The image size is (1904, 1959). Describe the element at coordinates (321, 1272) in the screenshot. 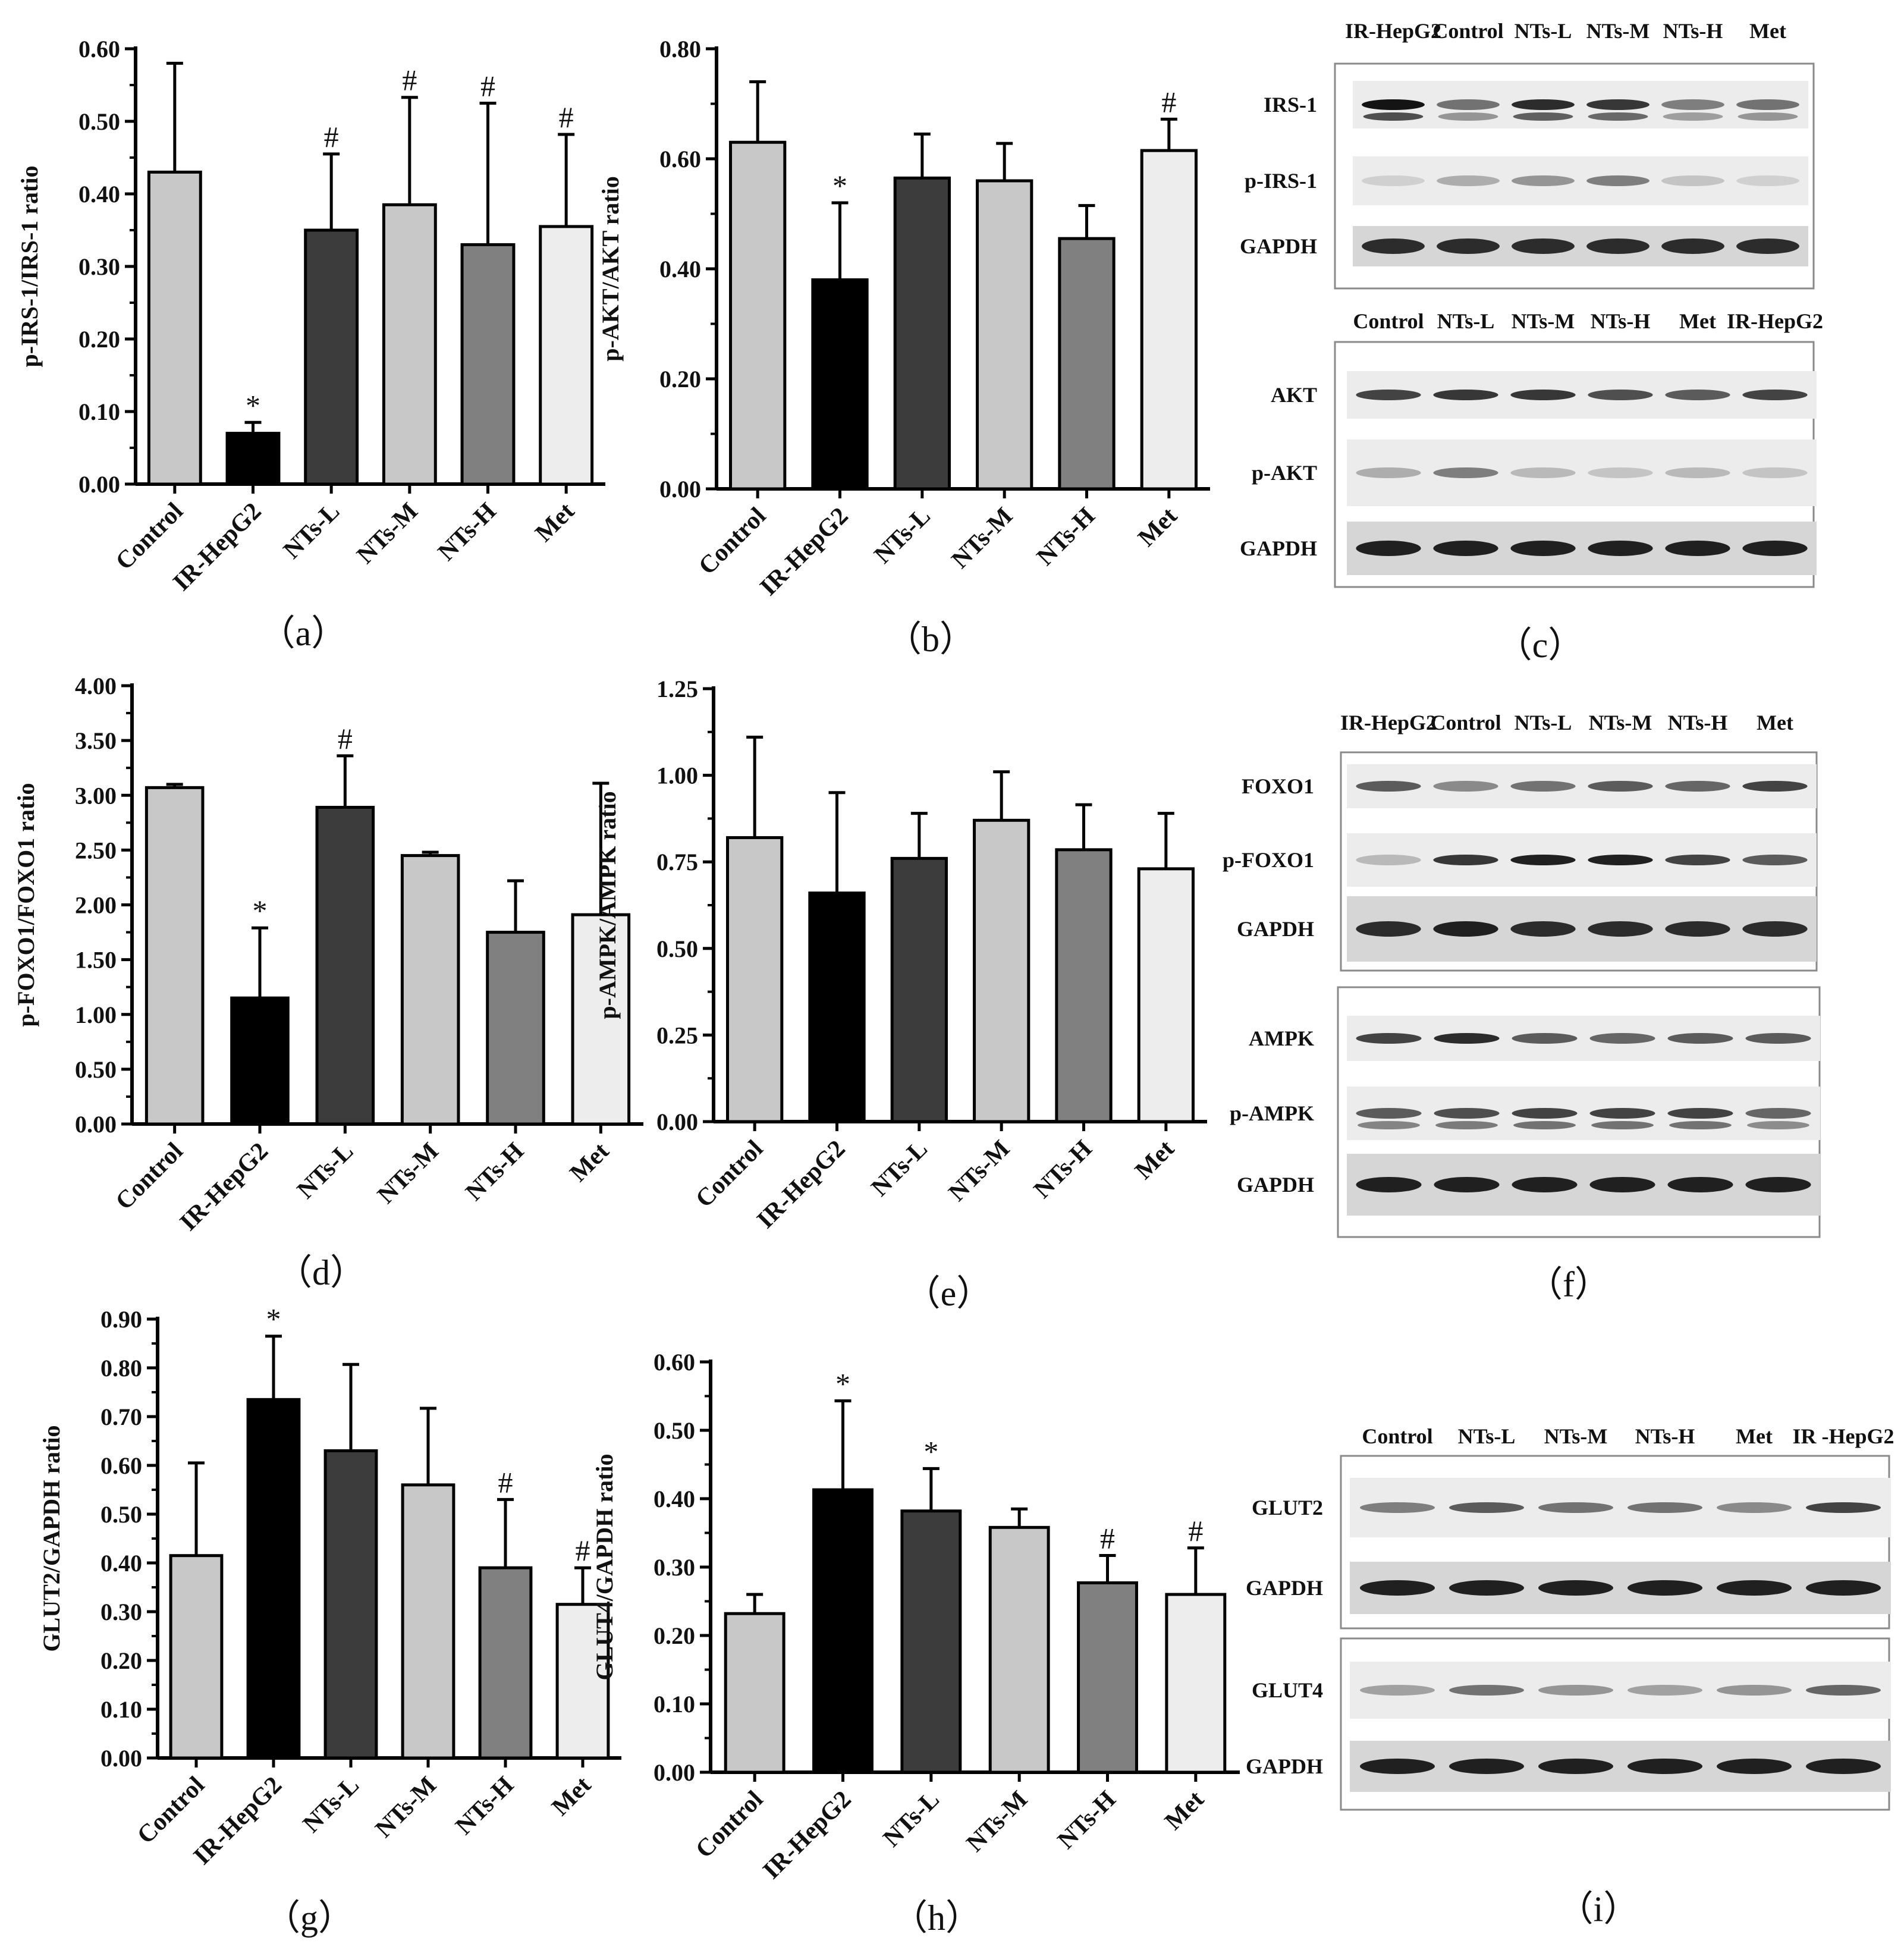

I see `panel-caption: （d）` at that location.